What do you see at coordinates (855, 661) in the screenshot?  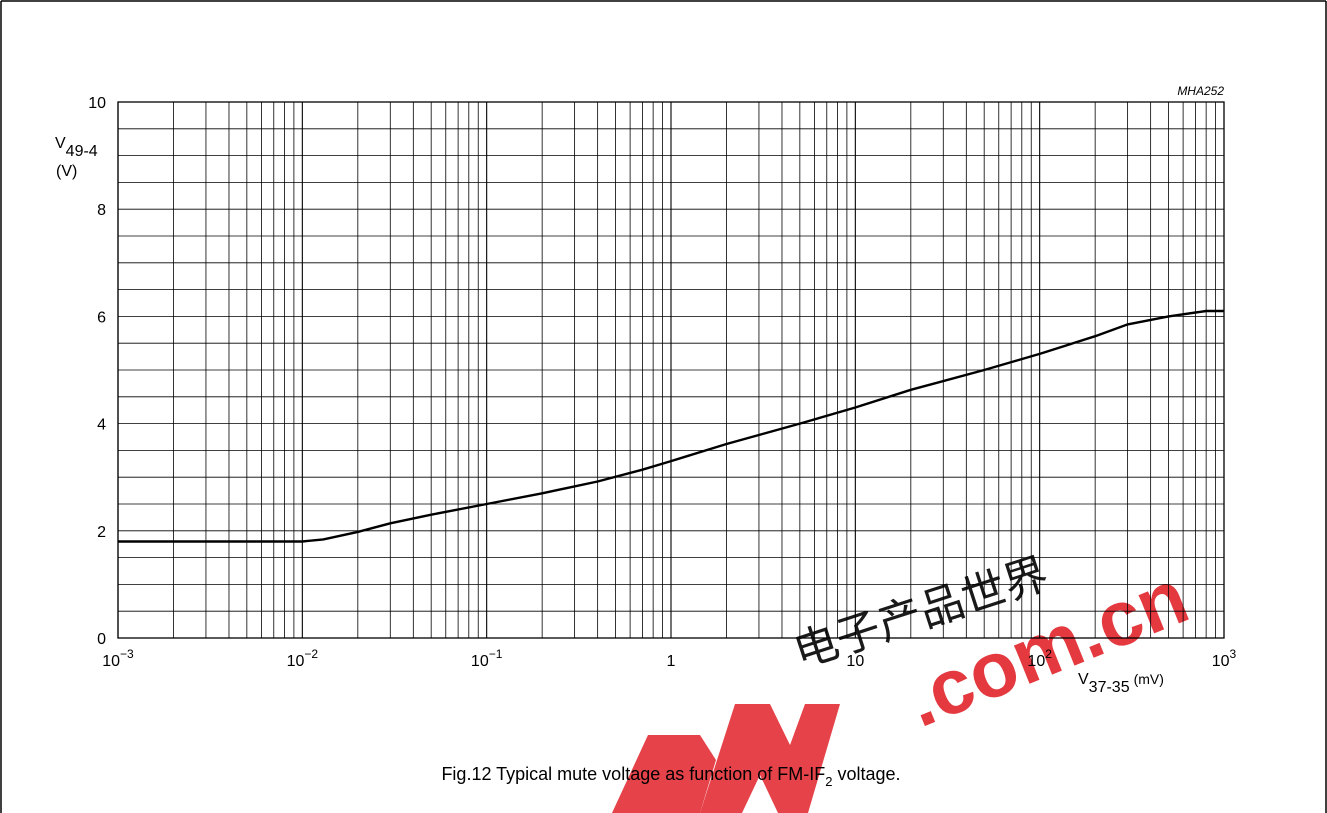 I see `x-tick-label: 10` at bounding box center [855, 661].